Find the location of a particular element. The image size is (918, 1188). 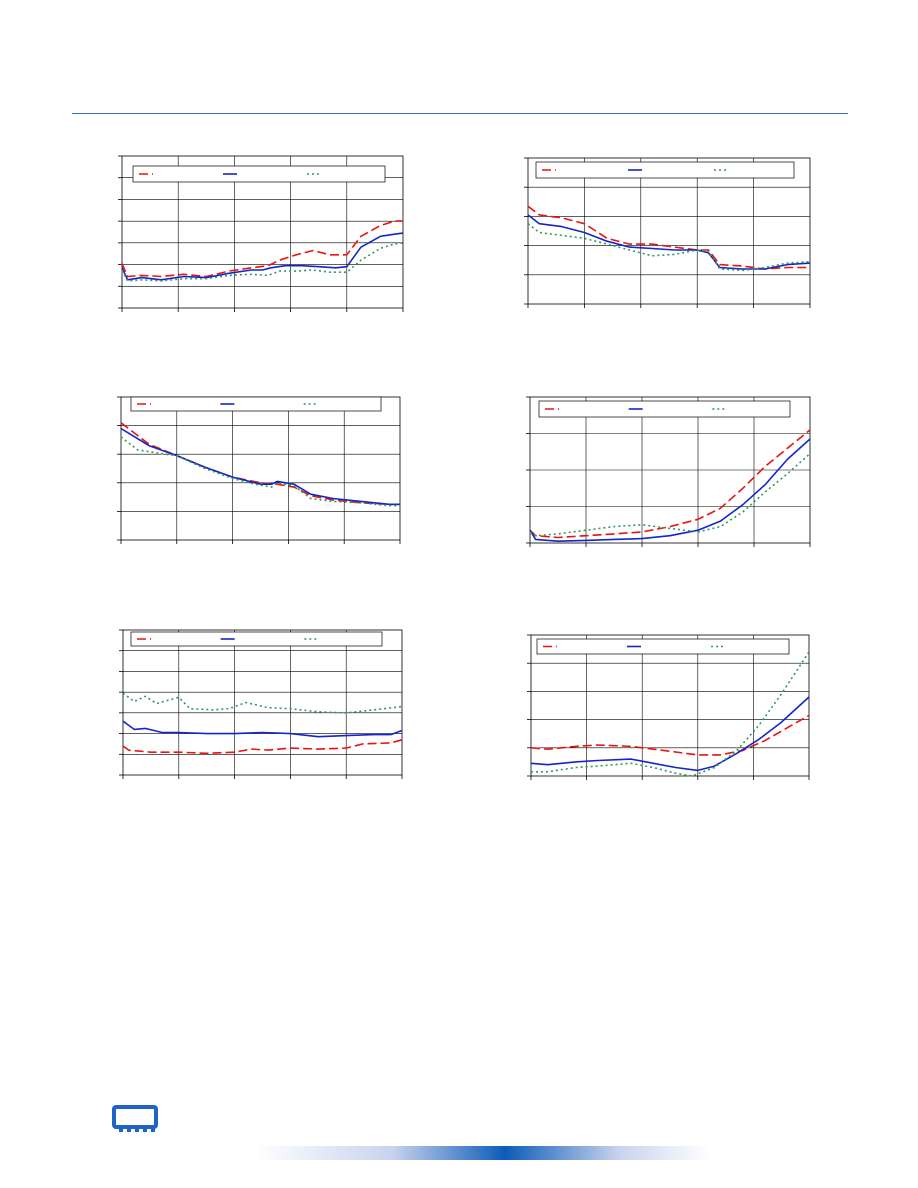

header-rule is located at coordinates (460, 113).